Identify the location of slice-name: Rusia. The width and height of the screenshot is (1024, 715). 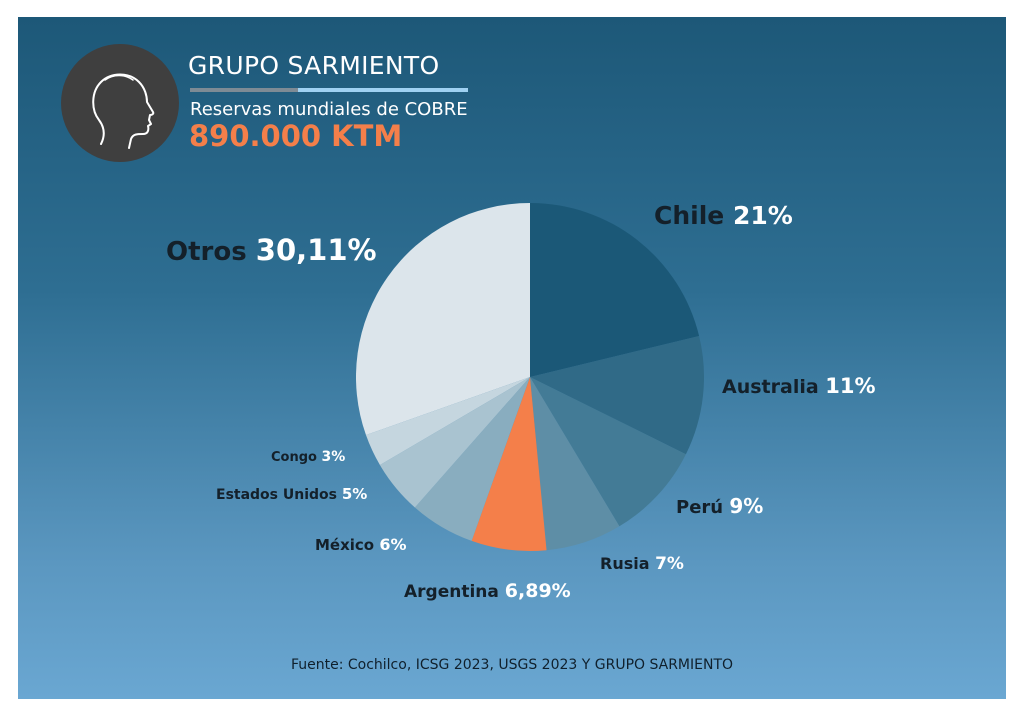
(625, 563).